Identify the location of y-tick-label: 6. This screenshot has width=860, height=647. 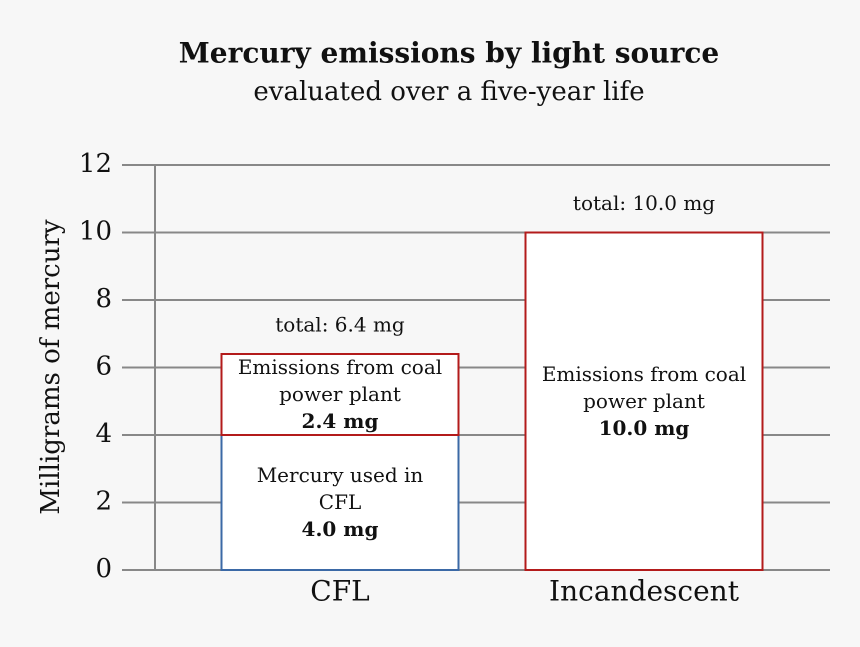
(103, 367).